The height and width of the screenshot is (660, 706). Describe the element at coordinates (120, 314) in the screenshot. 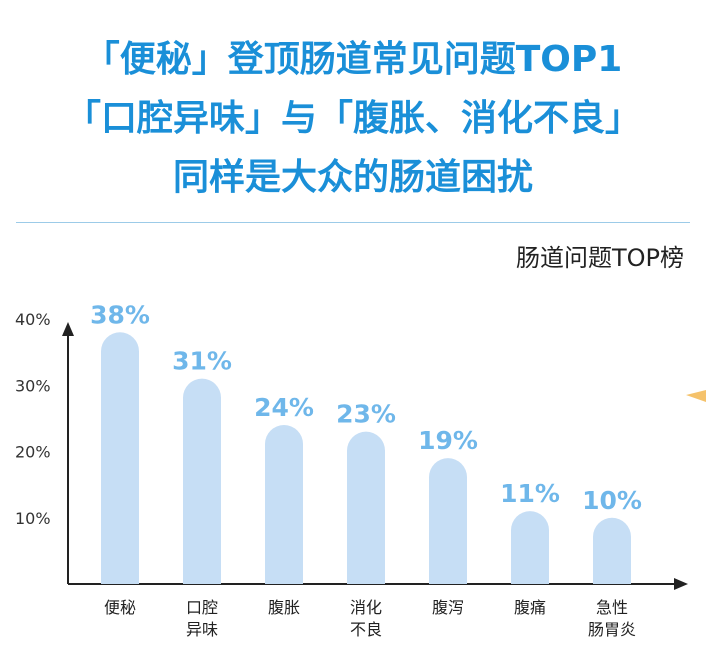

I see `value-label: 38%` at that location.